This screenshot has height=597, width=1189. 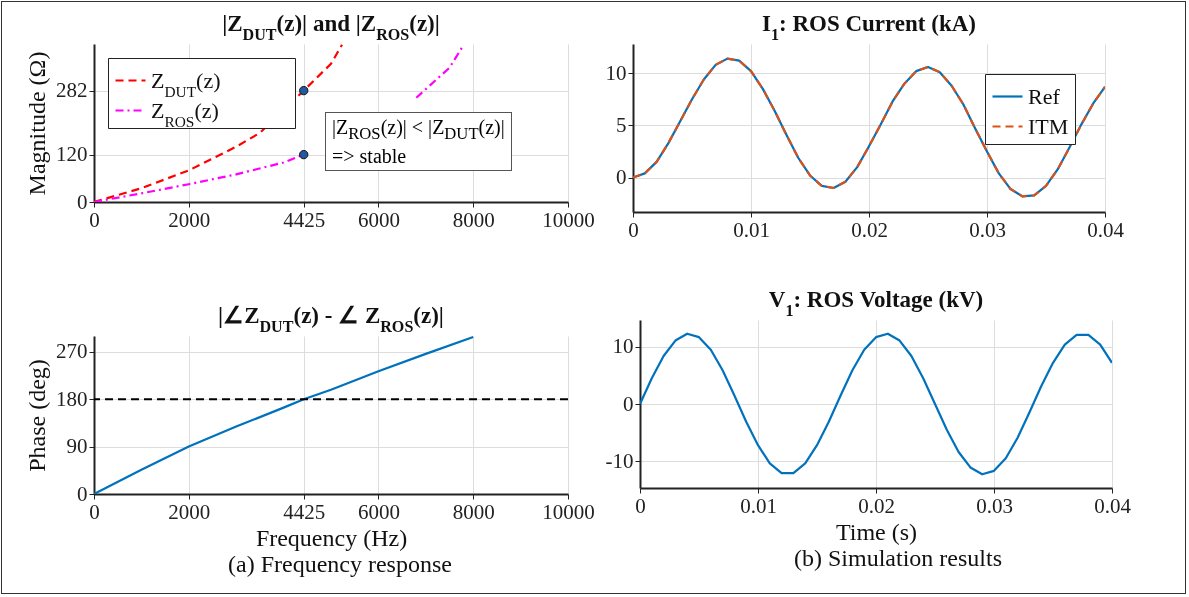 I want to click on legend-label: Ref, so click(x=1044, y=96).